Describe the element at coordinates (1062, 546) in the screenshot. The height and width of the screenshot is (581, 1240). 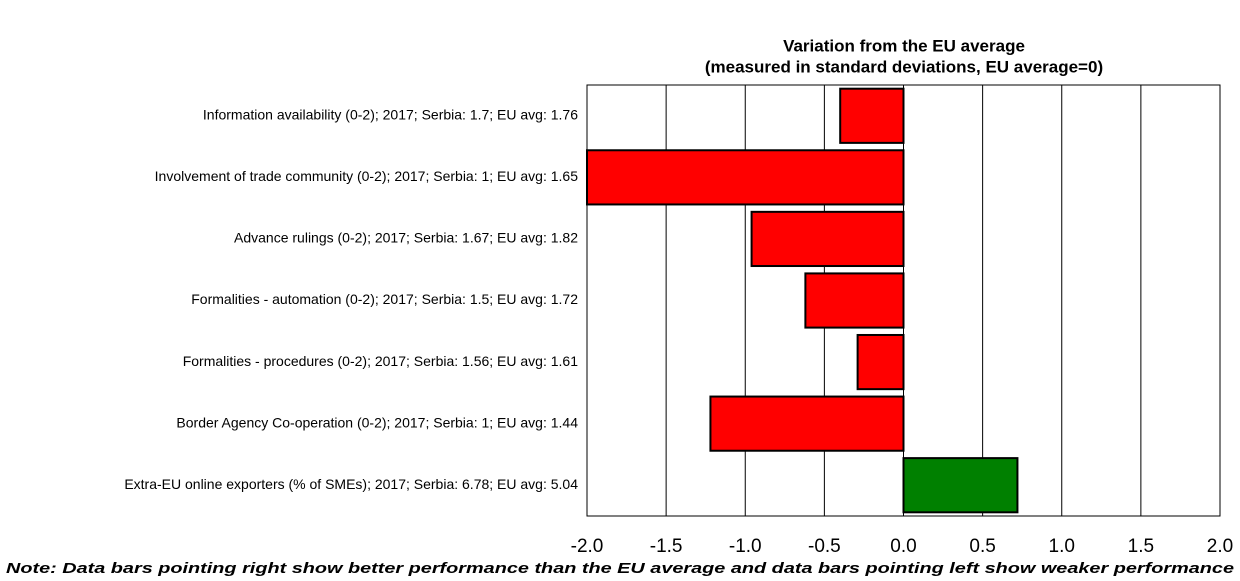
I see `x-tick-label: 1.0` at that location.